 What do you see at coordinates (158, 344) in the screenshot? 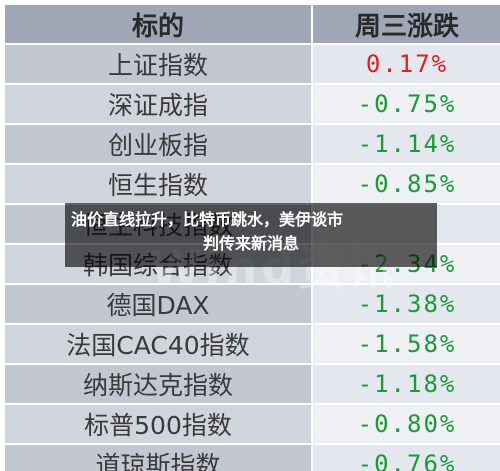
I see `index-name: 法国CAC40指数` at bounding box center [158, 344].